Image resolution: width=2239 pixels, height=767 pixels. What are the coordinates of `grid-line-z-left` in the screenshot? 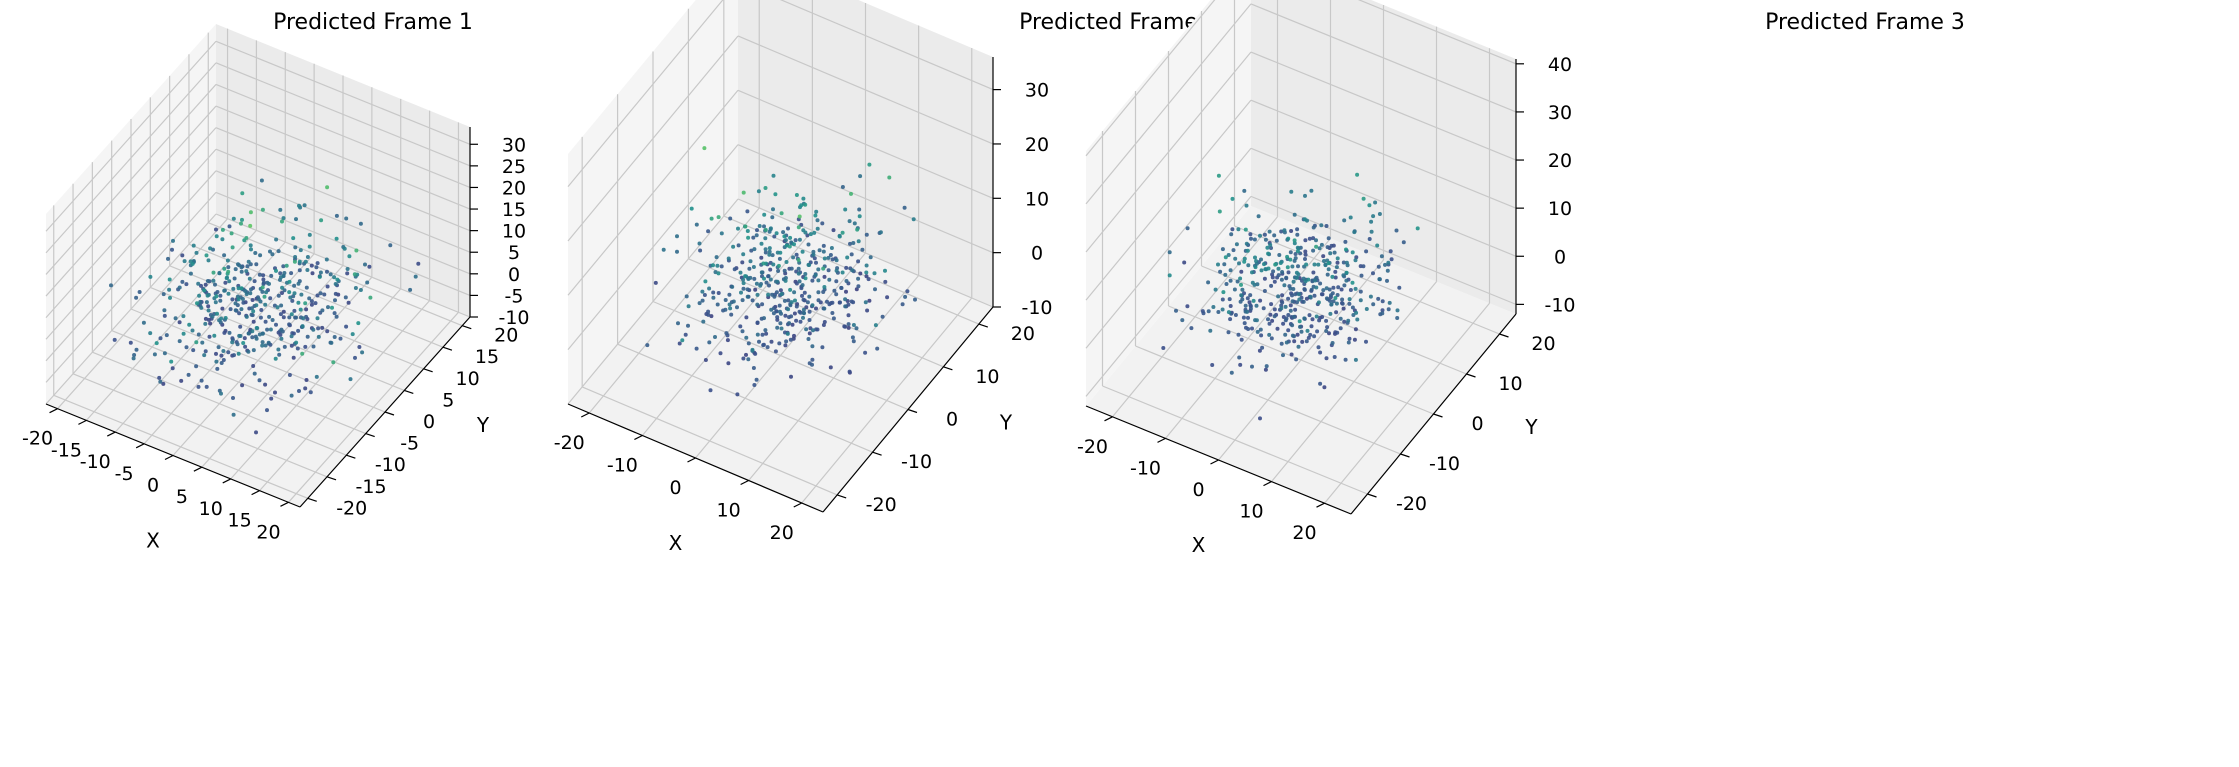 It's located at (131, 136).